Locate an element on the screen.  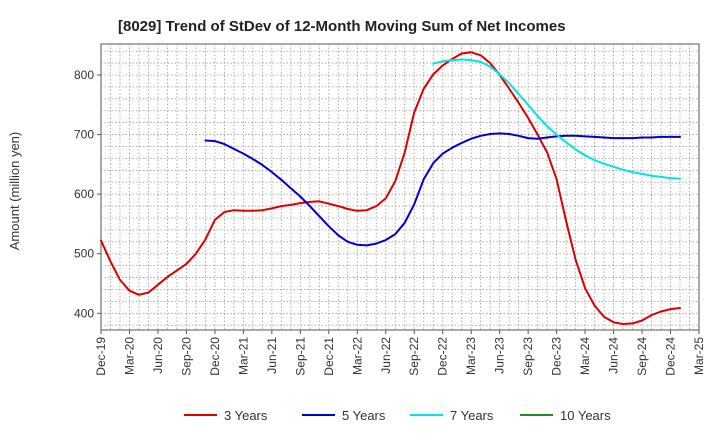
x-tick-label: Mar-20 is located at coordinates (129, 356).